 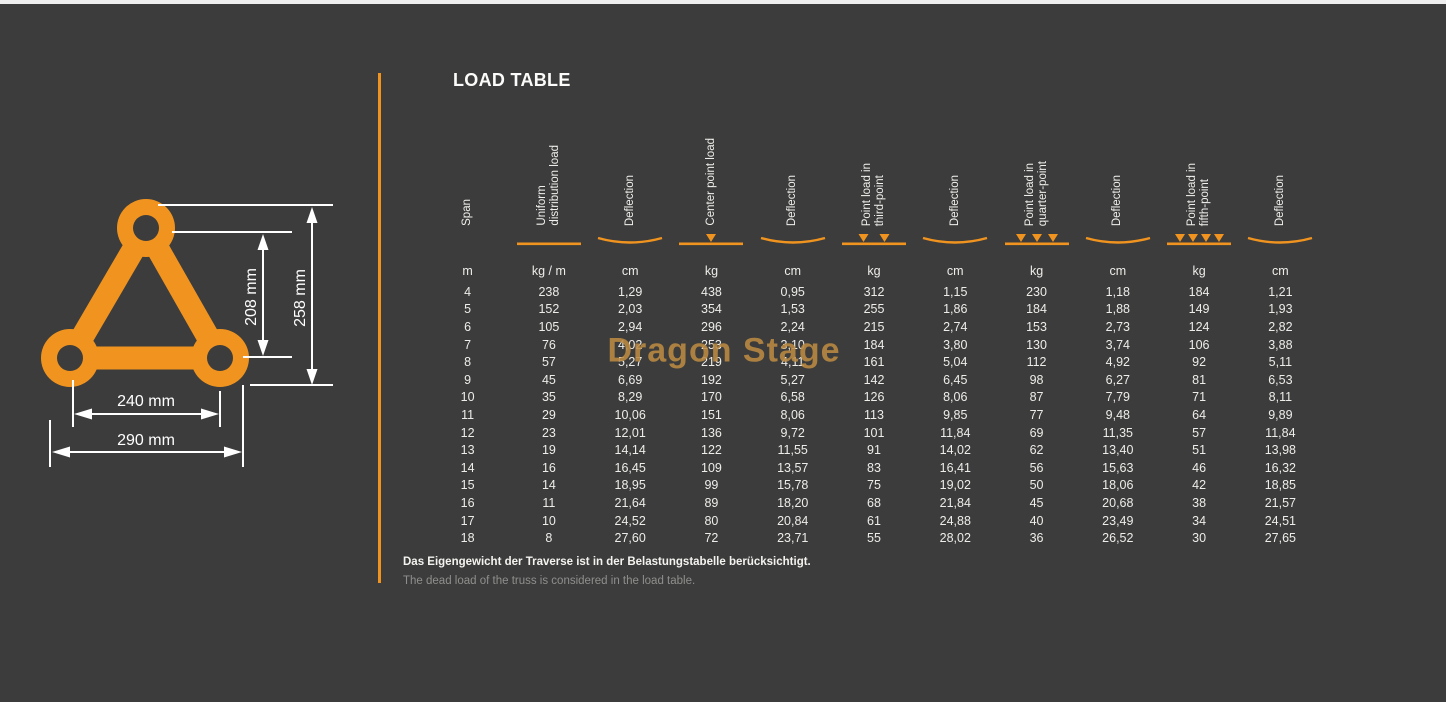 What do you see at coordinates (955, 167) in the screenshot?
I see `column-header-cell: Deflection` at bounding box center [955, 167].